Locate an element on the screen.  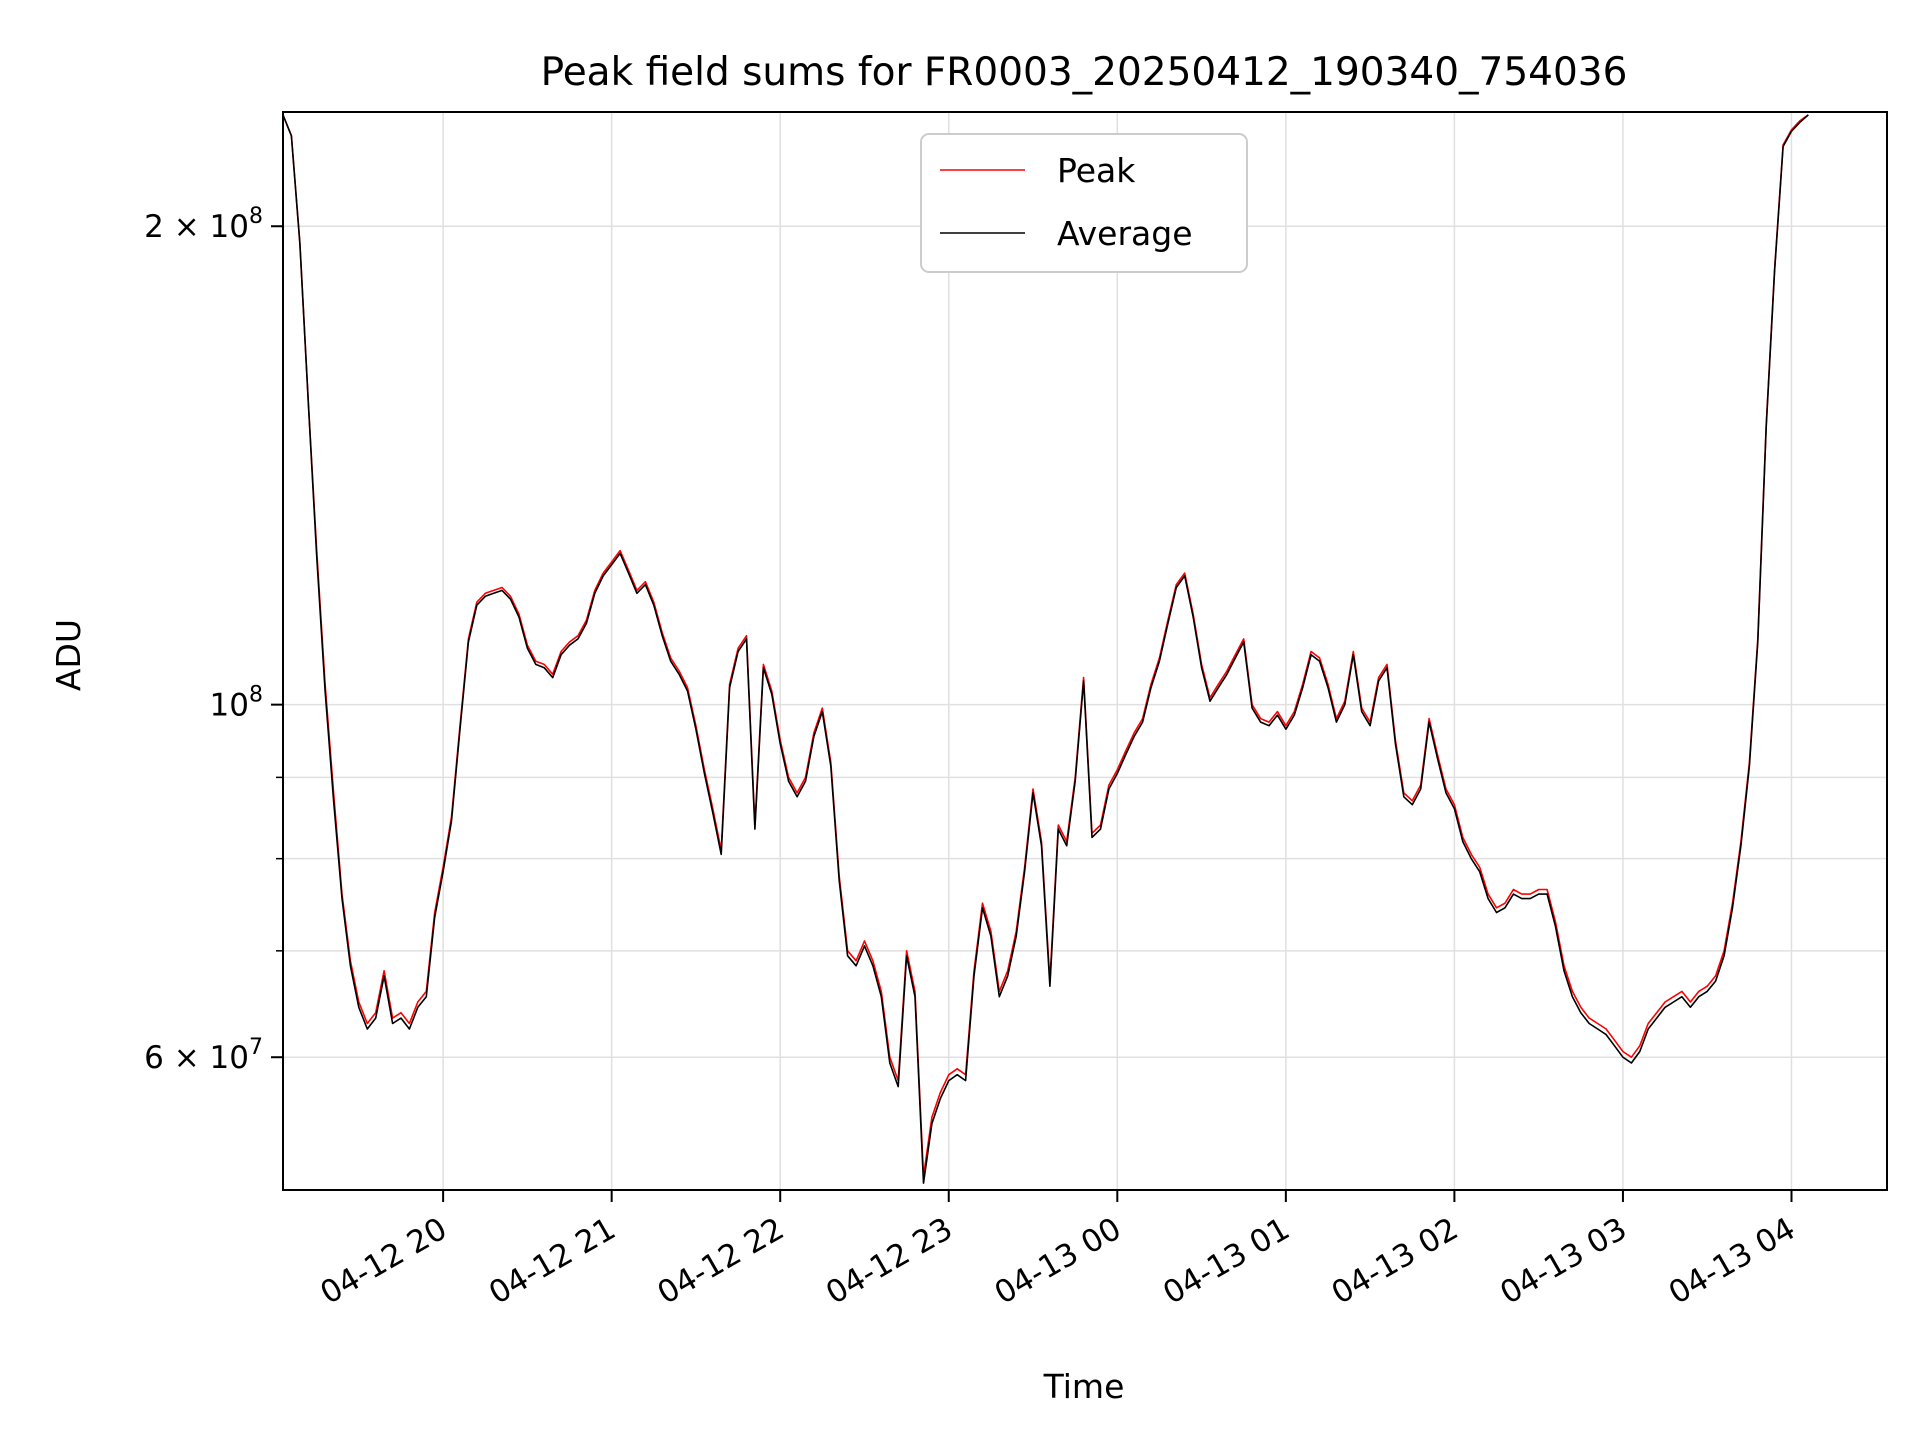
legend: Peak Average is located at coordinates (1084, 203).